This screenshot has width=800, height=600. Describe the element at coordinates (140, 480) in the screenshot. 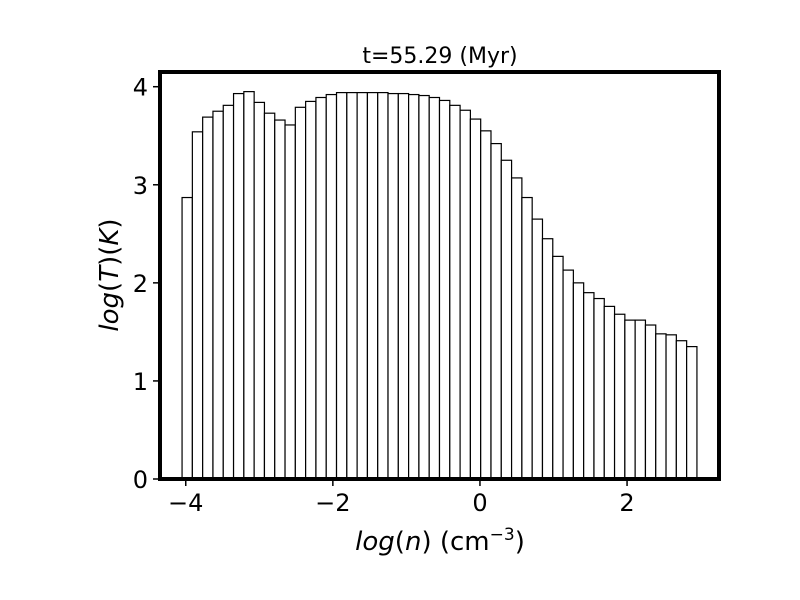

I see `y-tick-label: 0` at that location.